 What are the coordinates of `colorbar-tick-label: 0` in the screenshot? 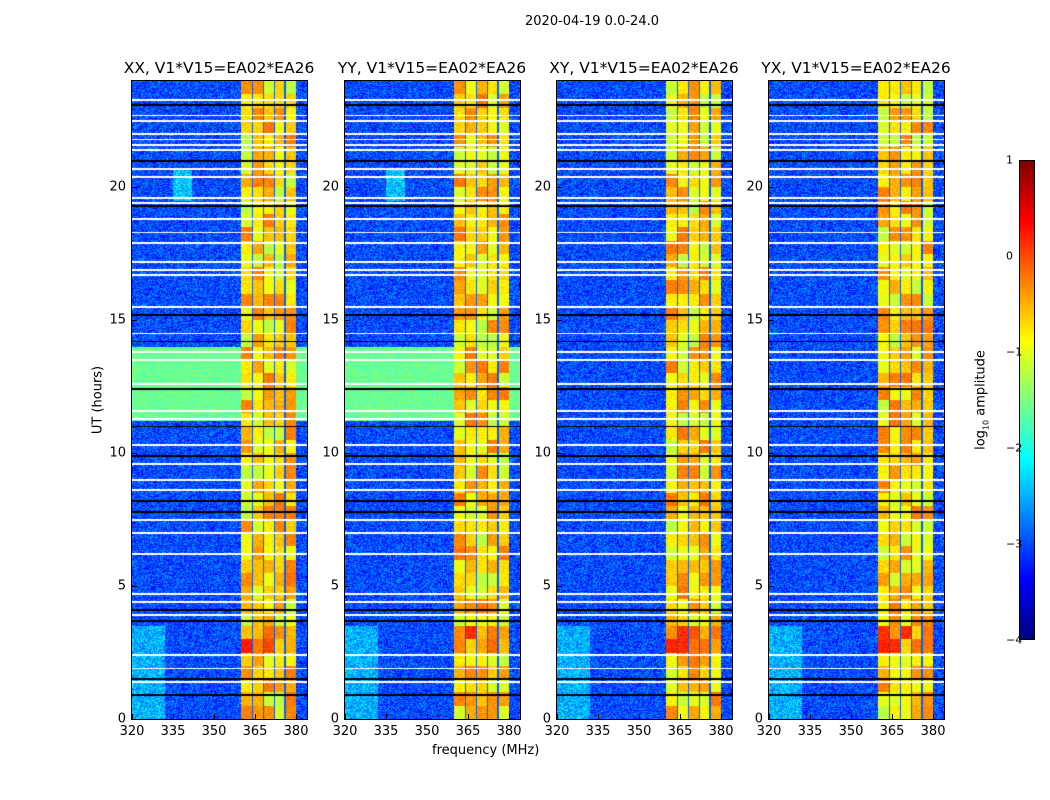 It's located at (1009, 256).